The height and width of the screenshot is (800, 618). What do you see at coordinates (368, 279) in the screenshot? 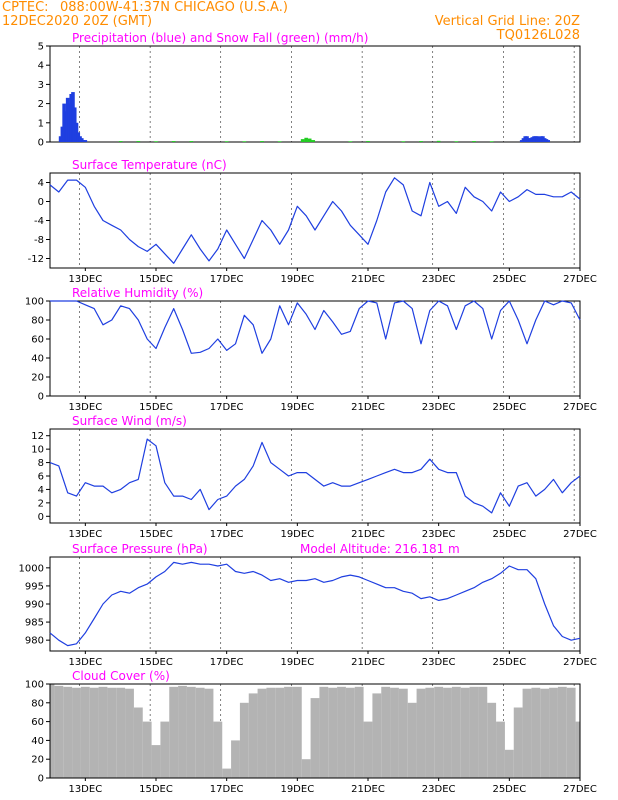
I see `temperature-xtick-label: 21DEC` at bounding box center [368, 279].